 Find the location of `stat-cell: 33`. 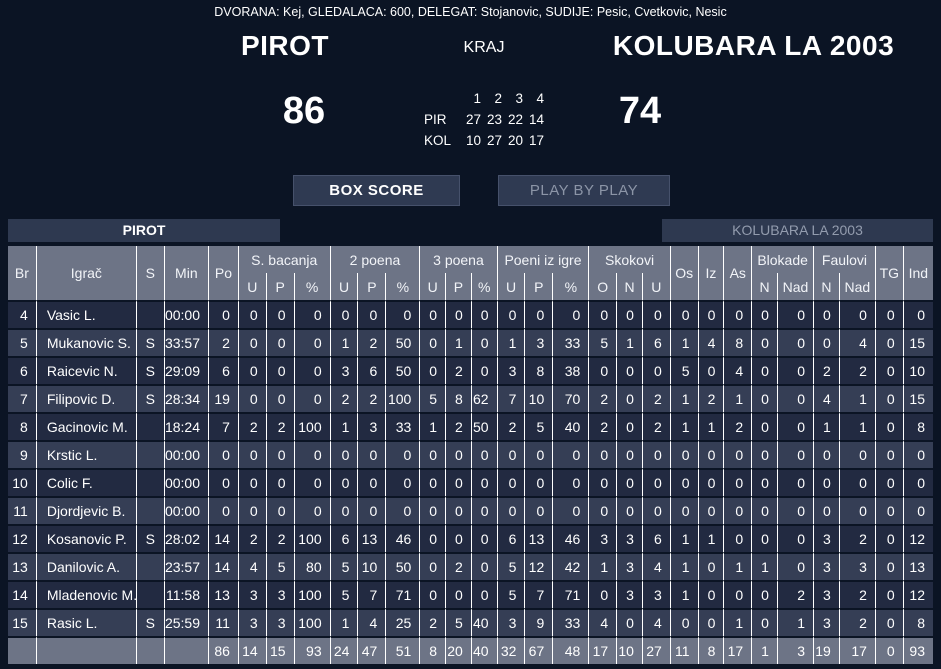

stat-cell: 33 is located at coordinates (570, 342).